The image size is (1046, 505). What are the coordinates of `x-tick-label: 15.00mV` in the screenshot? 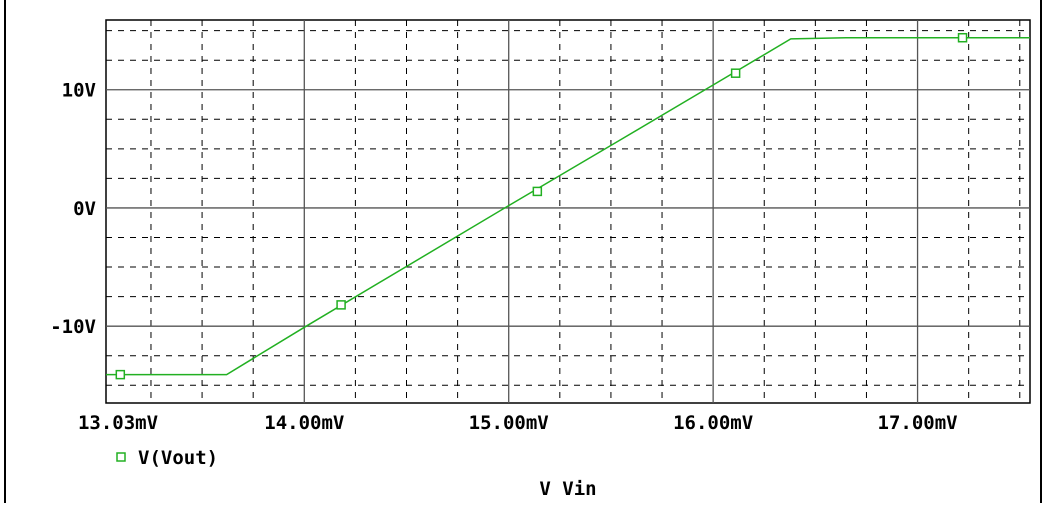 It's located at (509, 423).